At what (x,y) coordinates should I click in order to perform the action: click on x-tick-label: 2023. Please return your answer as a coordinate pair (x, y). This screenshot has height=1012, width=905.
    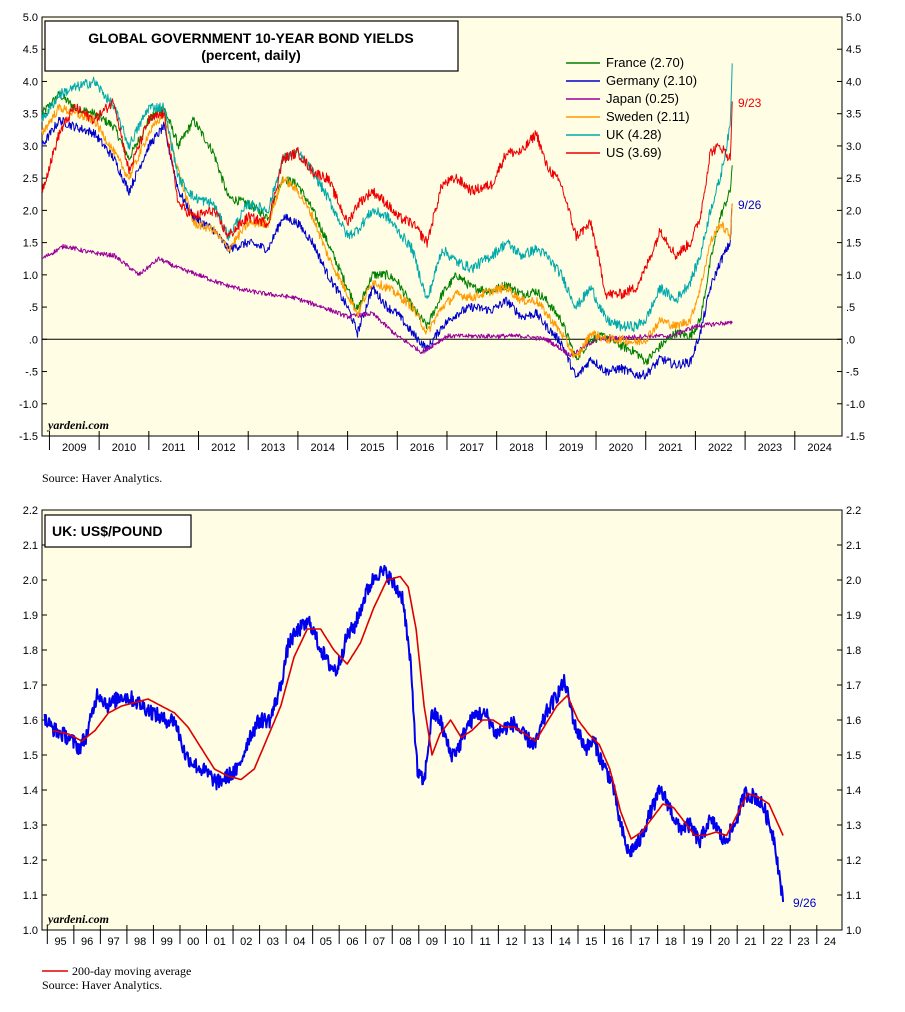
    Looking at the image, I should click on (770, 448).